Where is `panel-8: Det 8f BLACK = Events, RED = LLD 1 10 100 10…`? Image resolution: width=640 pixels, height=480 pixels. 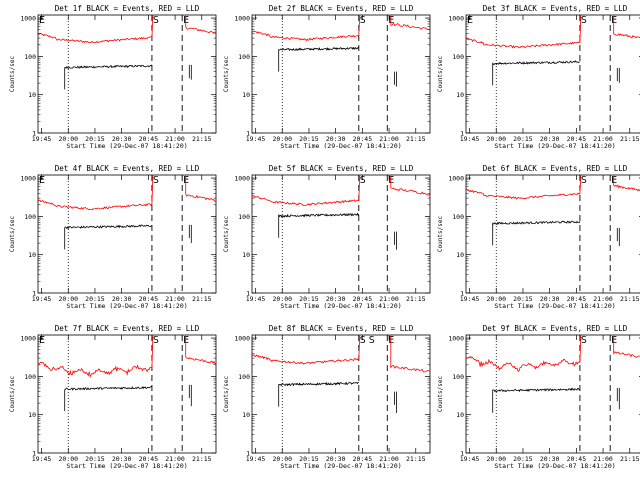
panel-8: Det 8f BLACK = Events, RED = LLD 1 10 100 10… is located at coordinates (327, 397).